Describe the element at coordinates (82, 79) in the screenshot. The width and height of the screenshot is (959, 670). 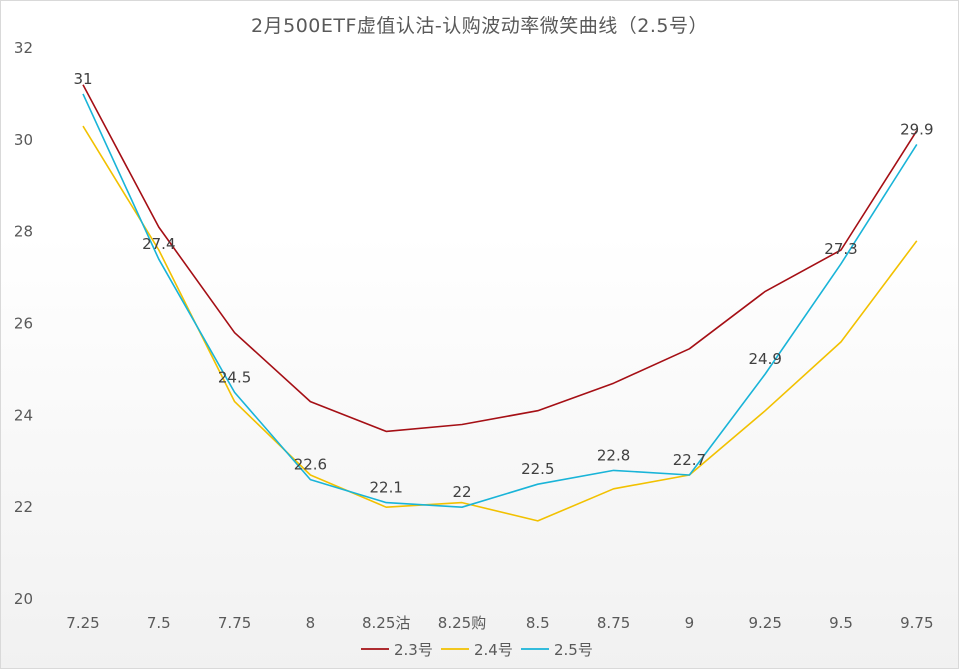
I see `data-label: 31` at that location.